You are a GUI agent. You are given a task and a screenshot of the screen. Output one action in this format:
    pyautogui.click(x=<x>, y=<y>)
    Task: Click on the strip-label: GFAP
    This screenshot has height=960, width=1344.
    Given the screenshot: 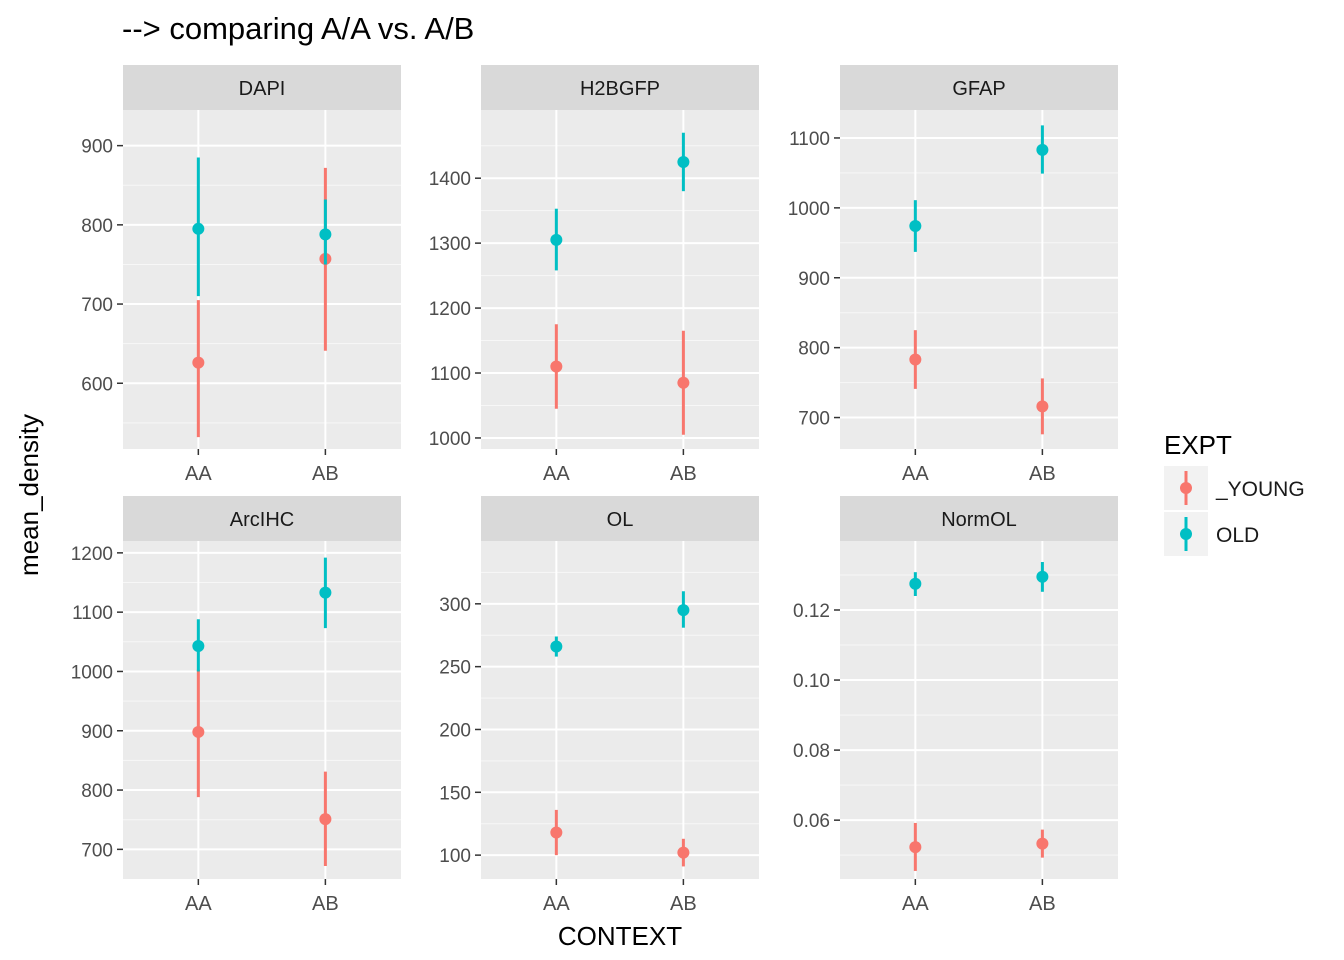 What is the action you would take?
    pyautogui.click(x=978, y=89)
    